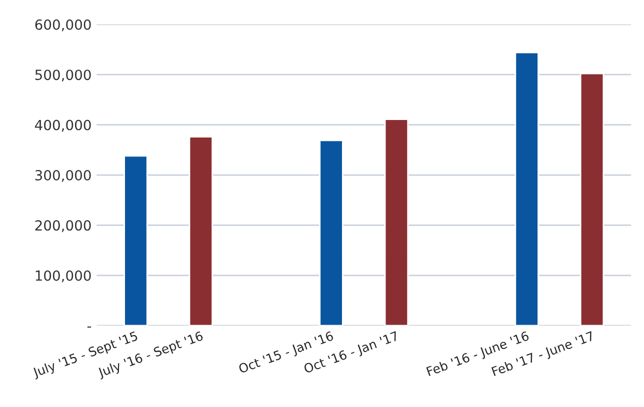 This screenshot has width=644, height=407. Describe the element at coordinates (63, 76) in the screenshot. I see `y-tick-label: 500,000` at that location.